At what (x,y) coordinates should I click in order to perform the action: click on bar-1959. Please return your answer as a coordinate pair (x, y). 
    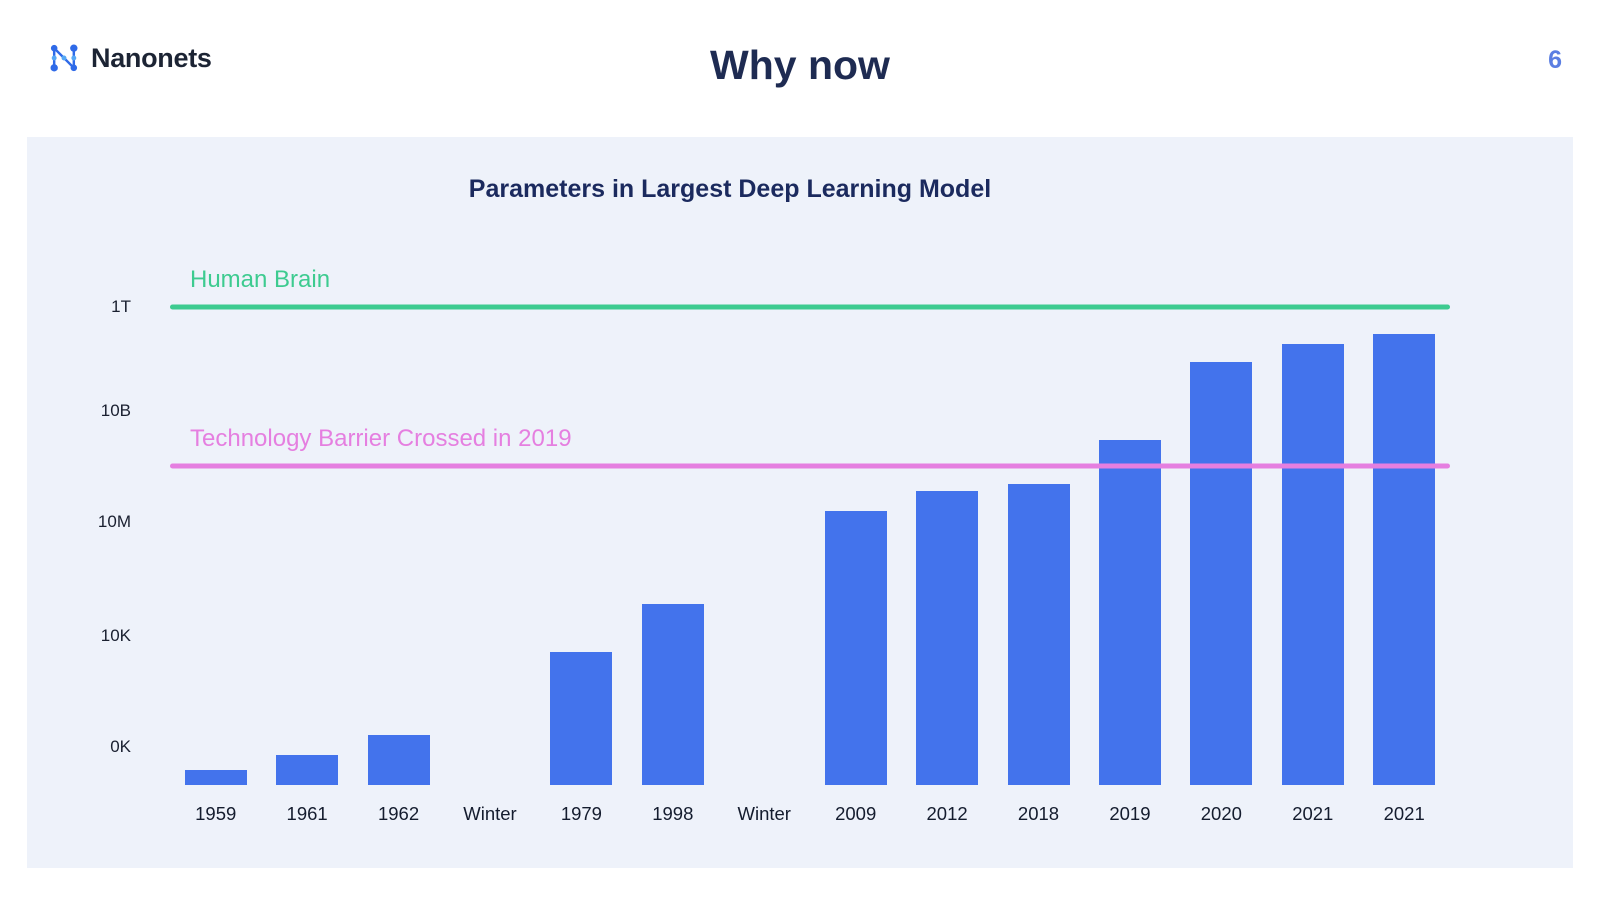
    Looking at the image, I should click on (215, 777).